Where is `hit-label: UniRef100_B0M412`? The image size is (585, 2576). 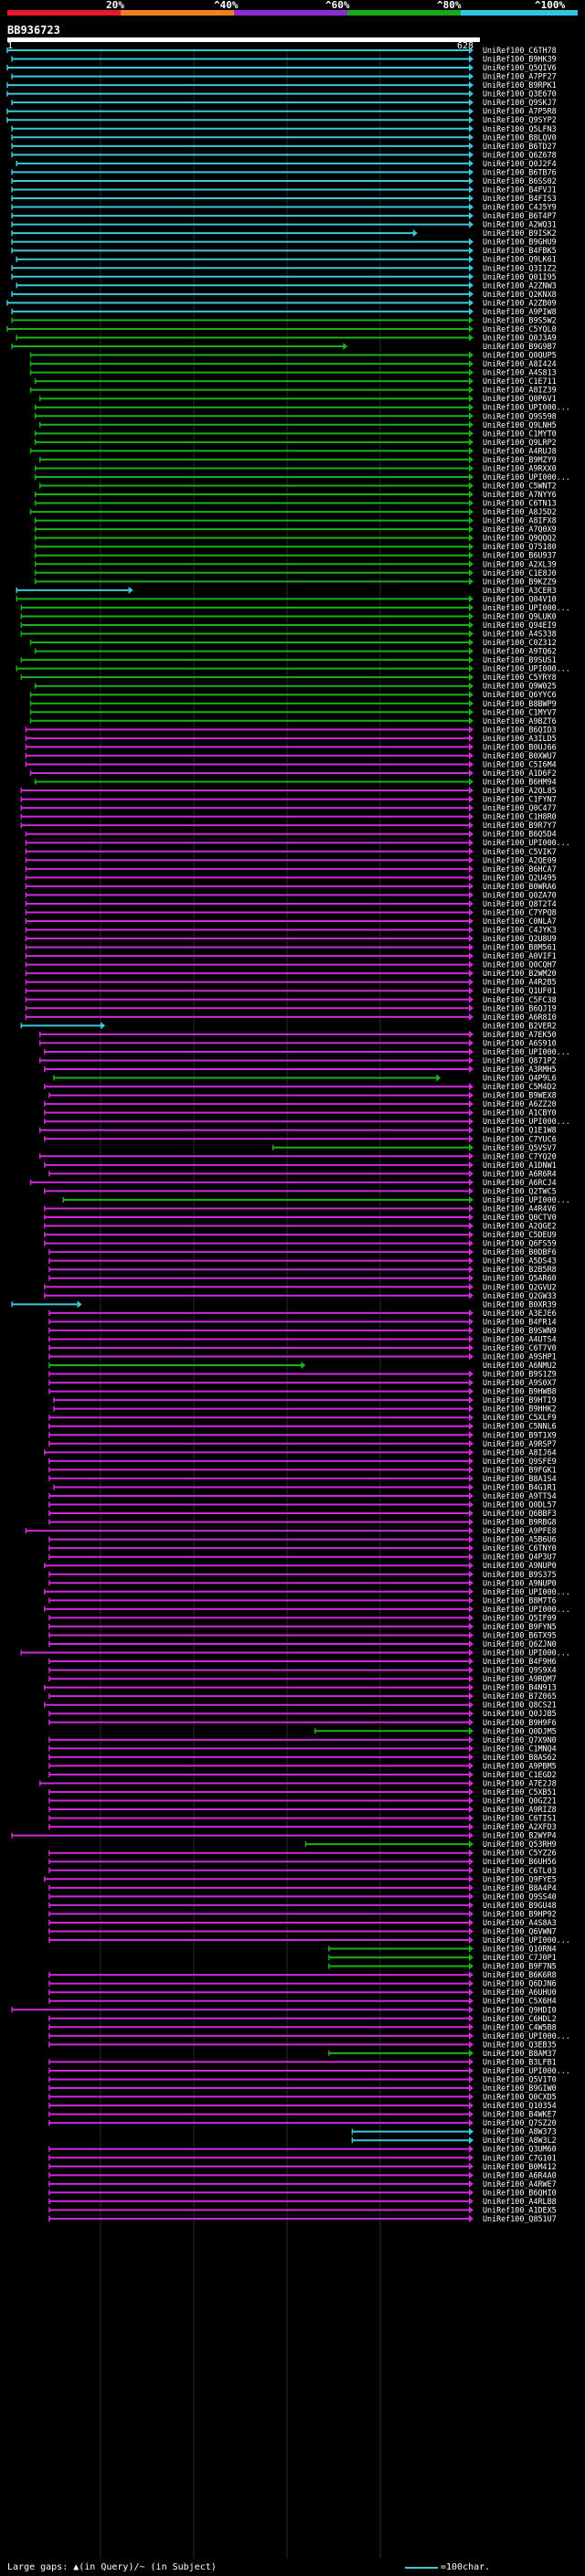 hit-label: UniRef100_B0M412 is located at coordinates (520, 2166).